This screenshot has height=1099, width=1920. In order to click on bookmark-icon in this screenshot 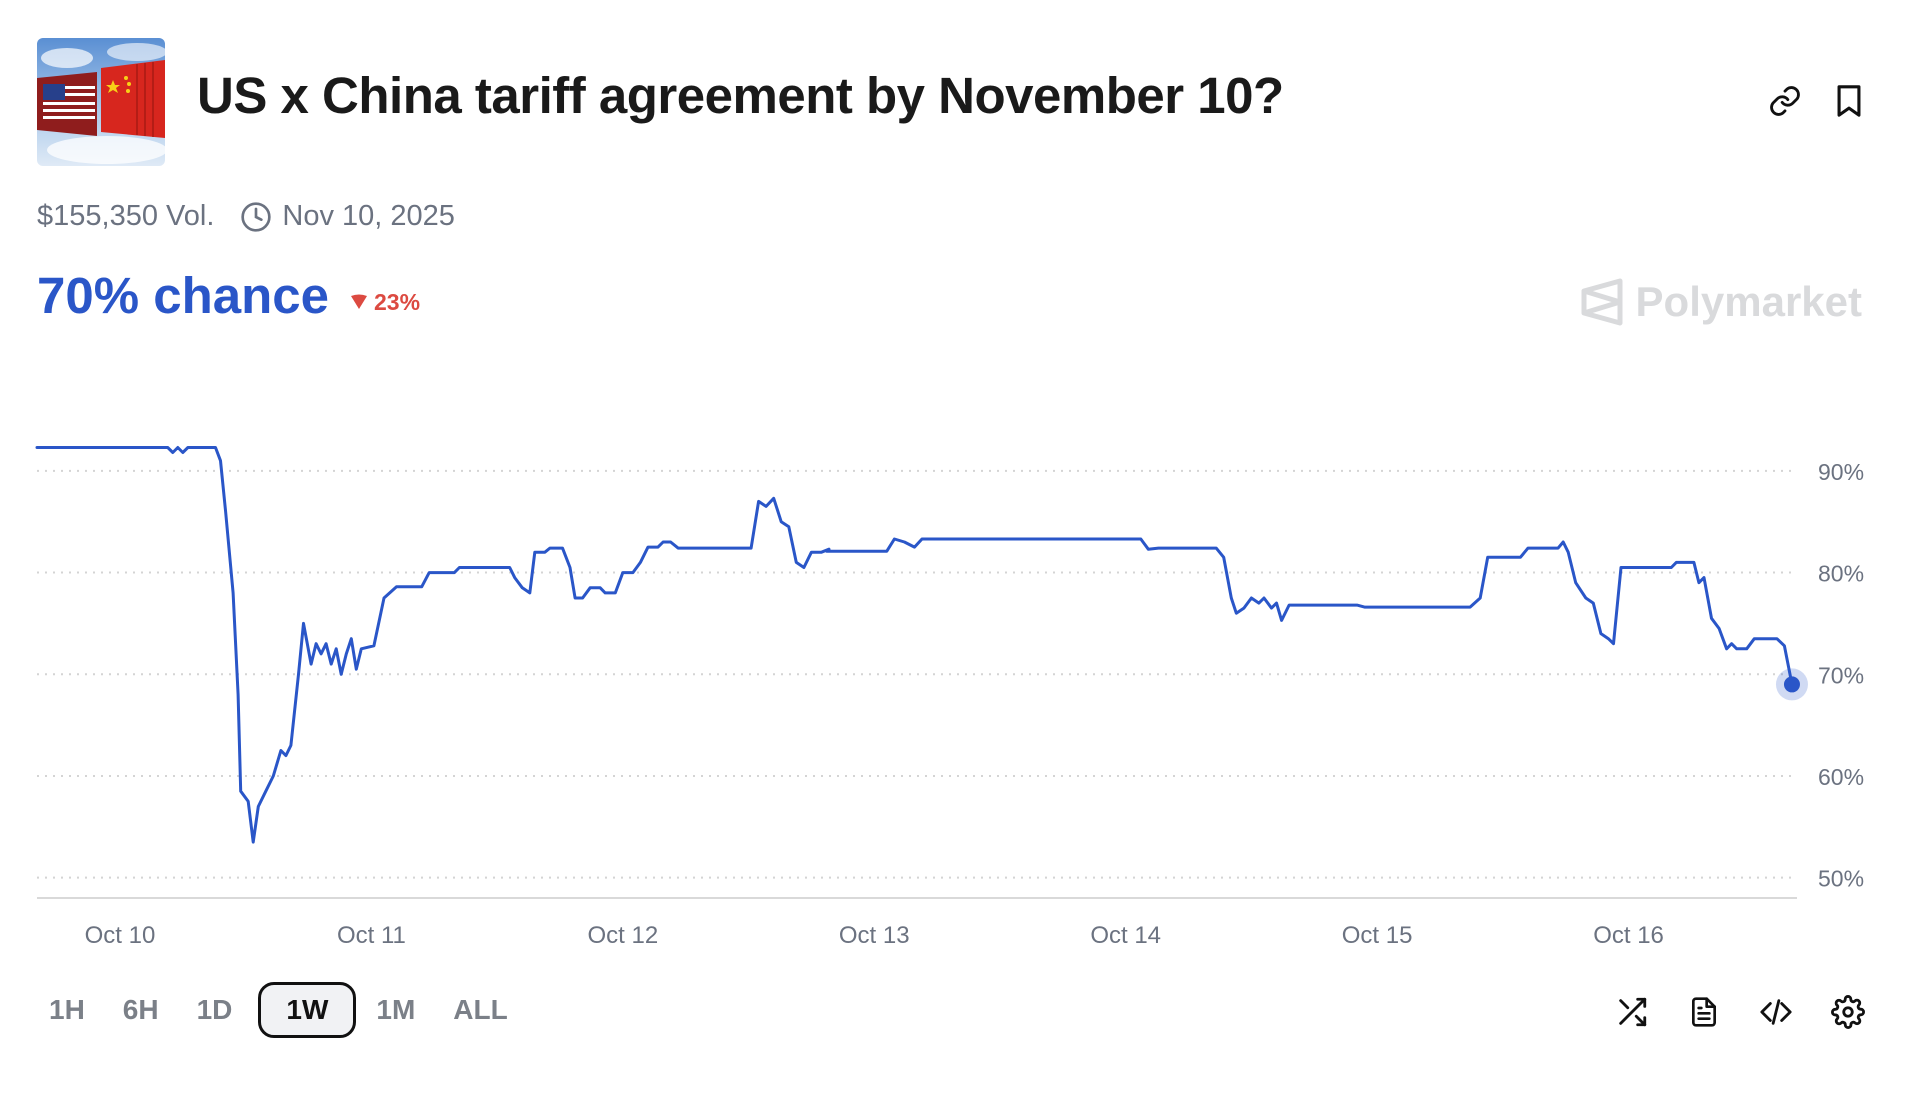, I will do `click(1849, 101)`.